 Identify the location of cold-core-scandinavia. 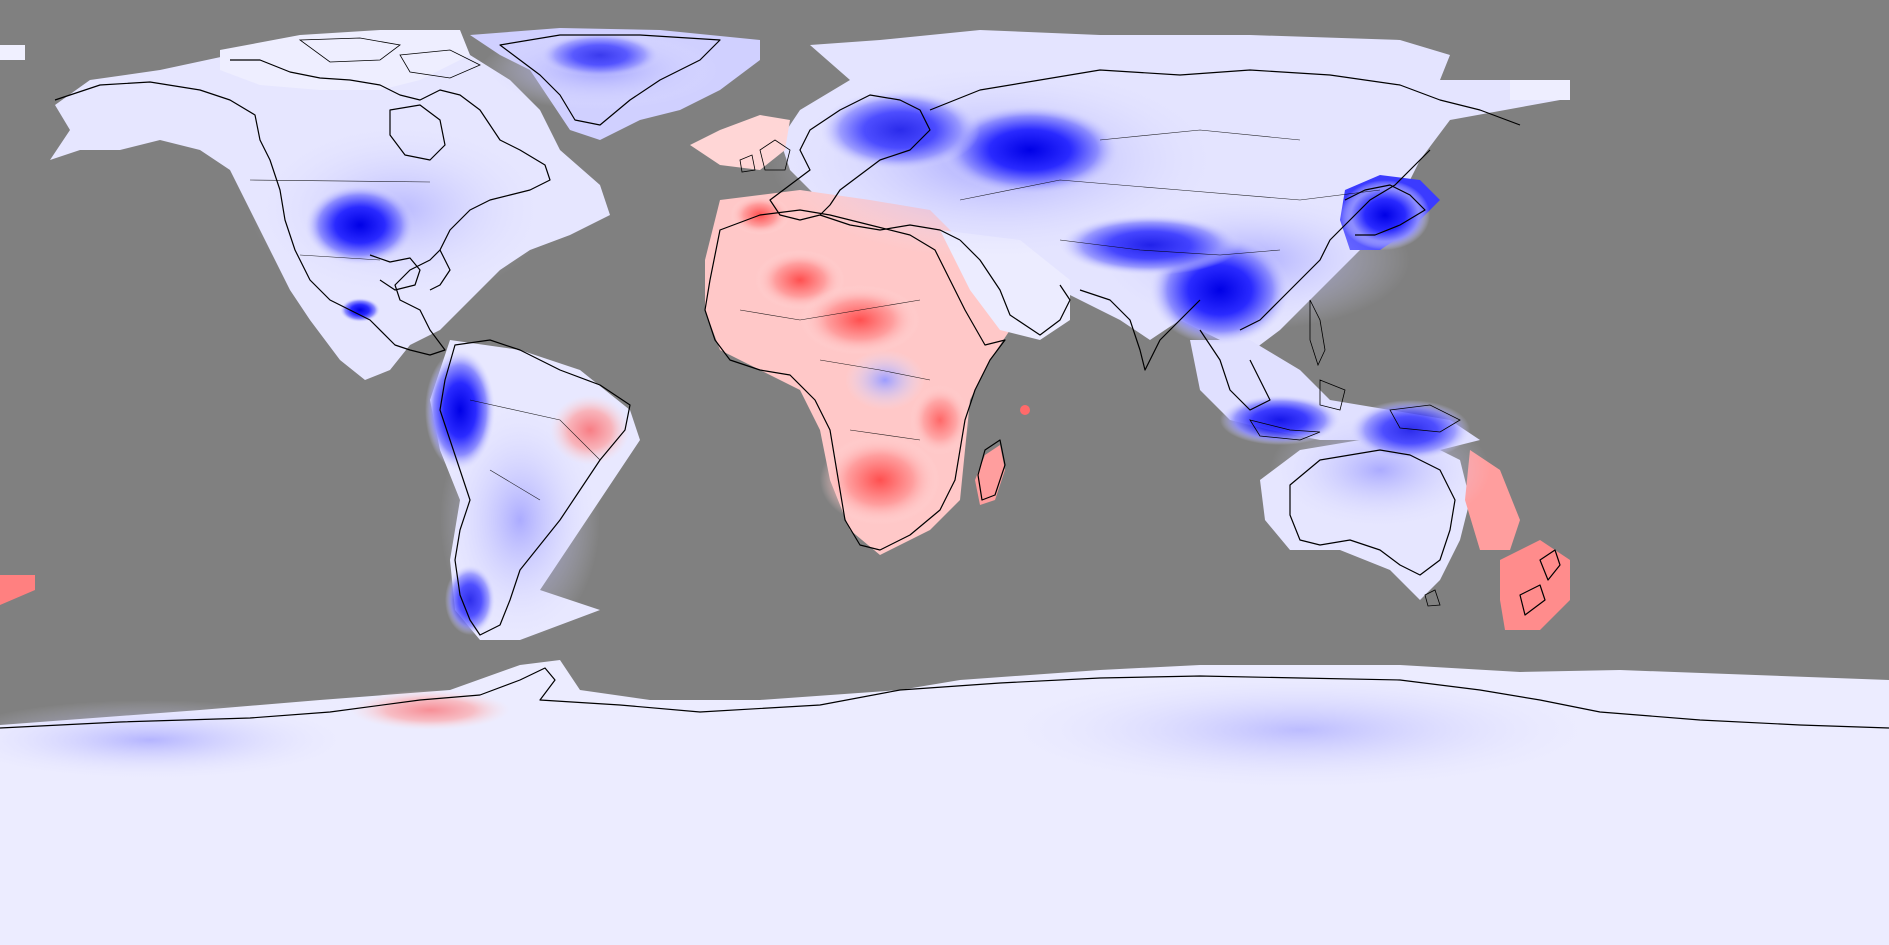
(900, 130).